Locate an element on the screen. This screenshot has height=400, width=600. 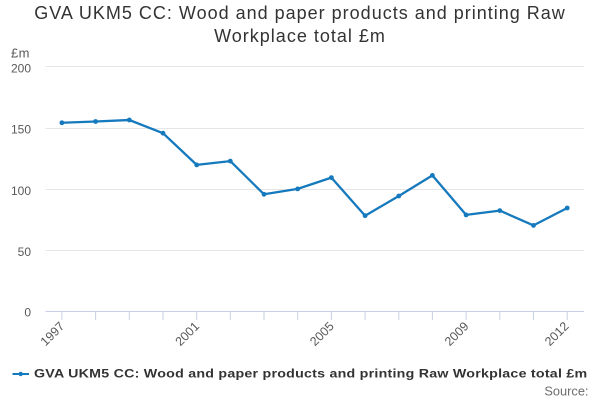
svg-text: 50 is located at coordinates (25, 252).